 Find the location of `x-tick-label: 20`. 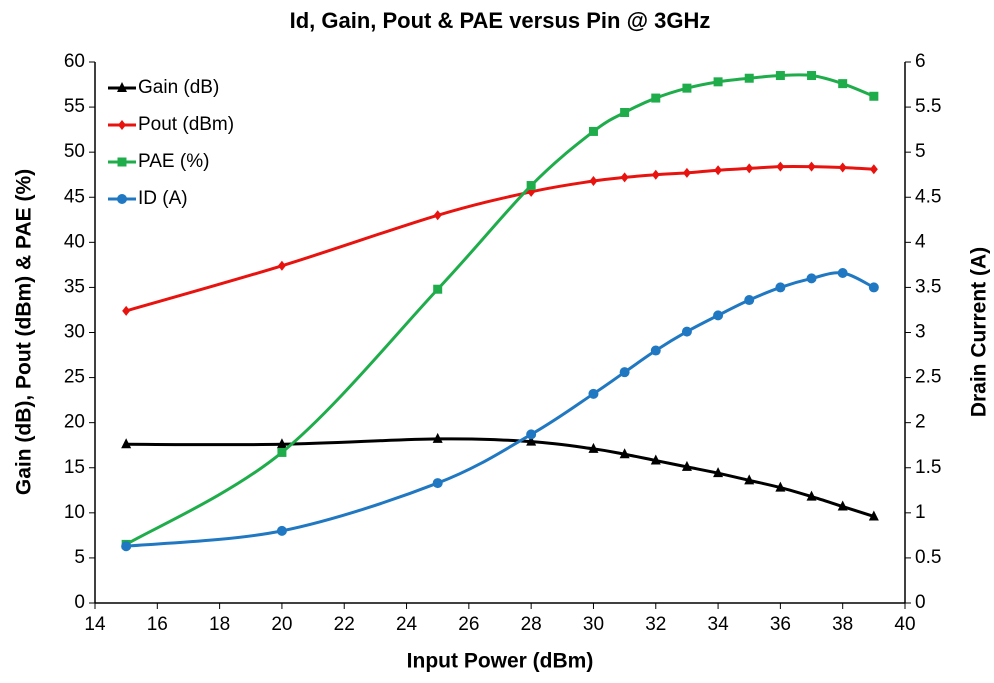

x-tick-label: 20 is located at coordinates (281, 624).